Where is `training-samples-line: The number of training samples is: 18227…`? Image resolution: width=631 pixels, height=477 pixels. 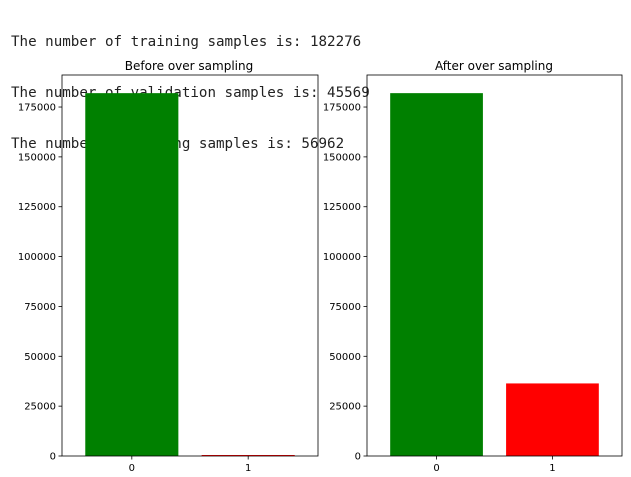
training-samples-line: The number of training samples is: 18227… is located at coordinates (186, 42).